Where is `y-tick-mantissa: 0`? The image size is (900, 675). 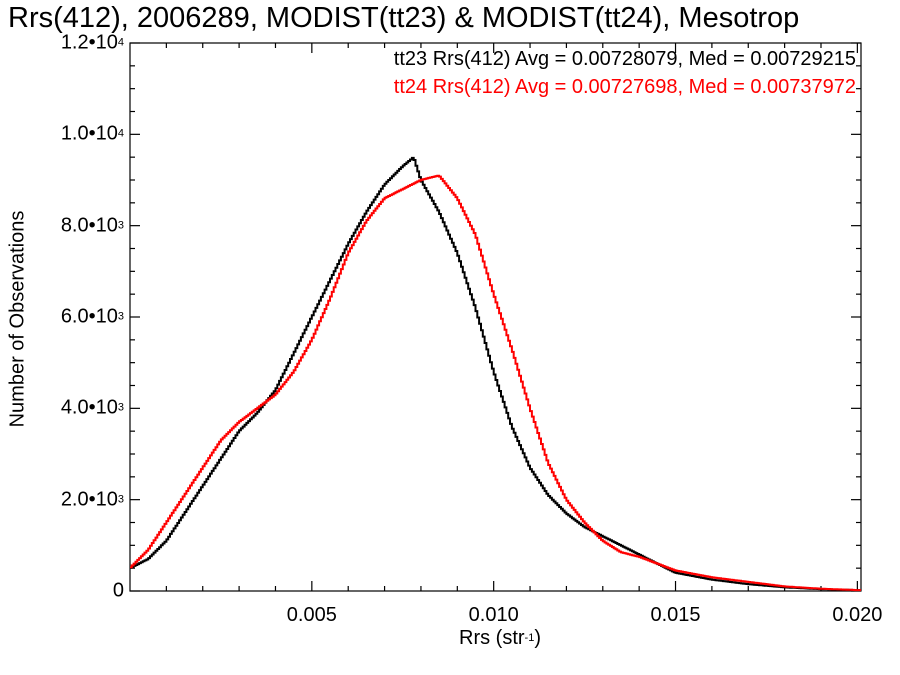 y-tick-mantissa: 0 is located at coordinates (118, 590).